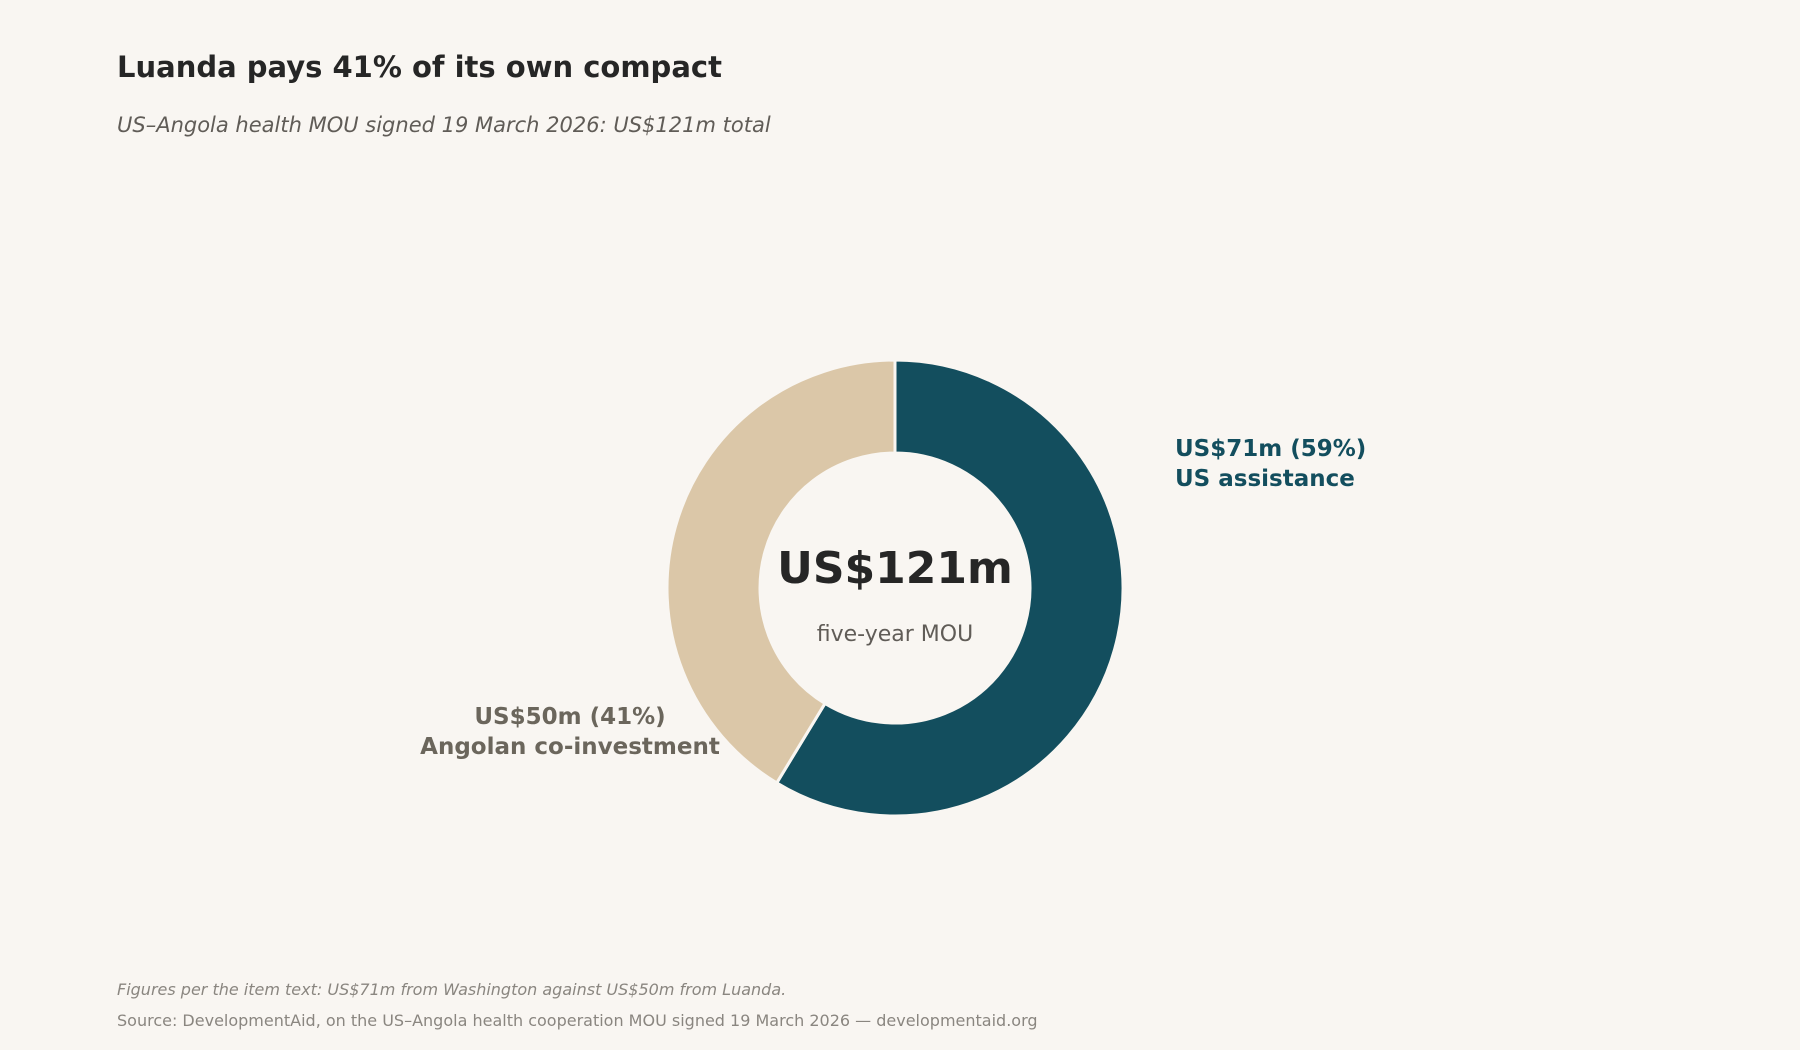 The height and width of the screenshot is (1050, 1800). I want to click on donut-slices, so click(895, 588).